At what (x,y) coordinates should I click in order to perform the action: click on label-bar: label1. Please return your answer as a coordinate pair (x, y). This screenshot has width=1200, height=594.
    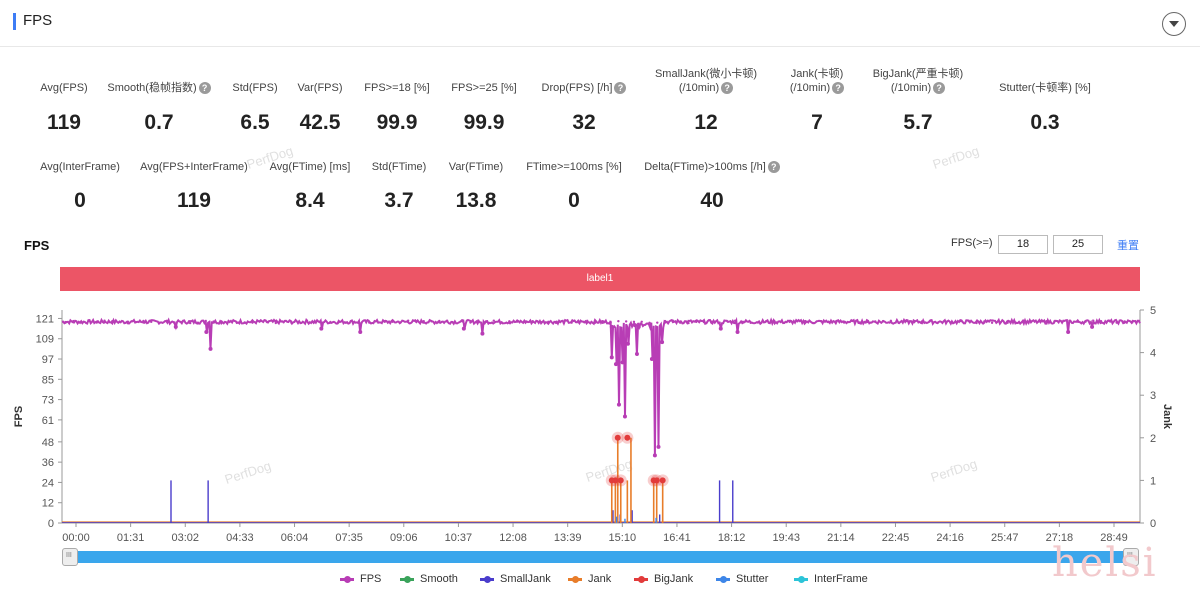
    Looking at the image, I should click on (600, 279).